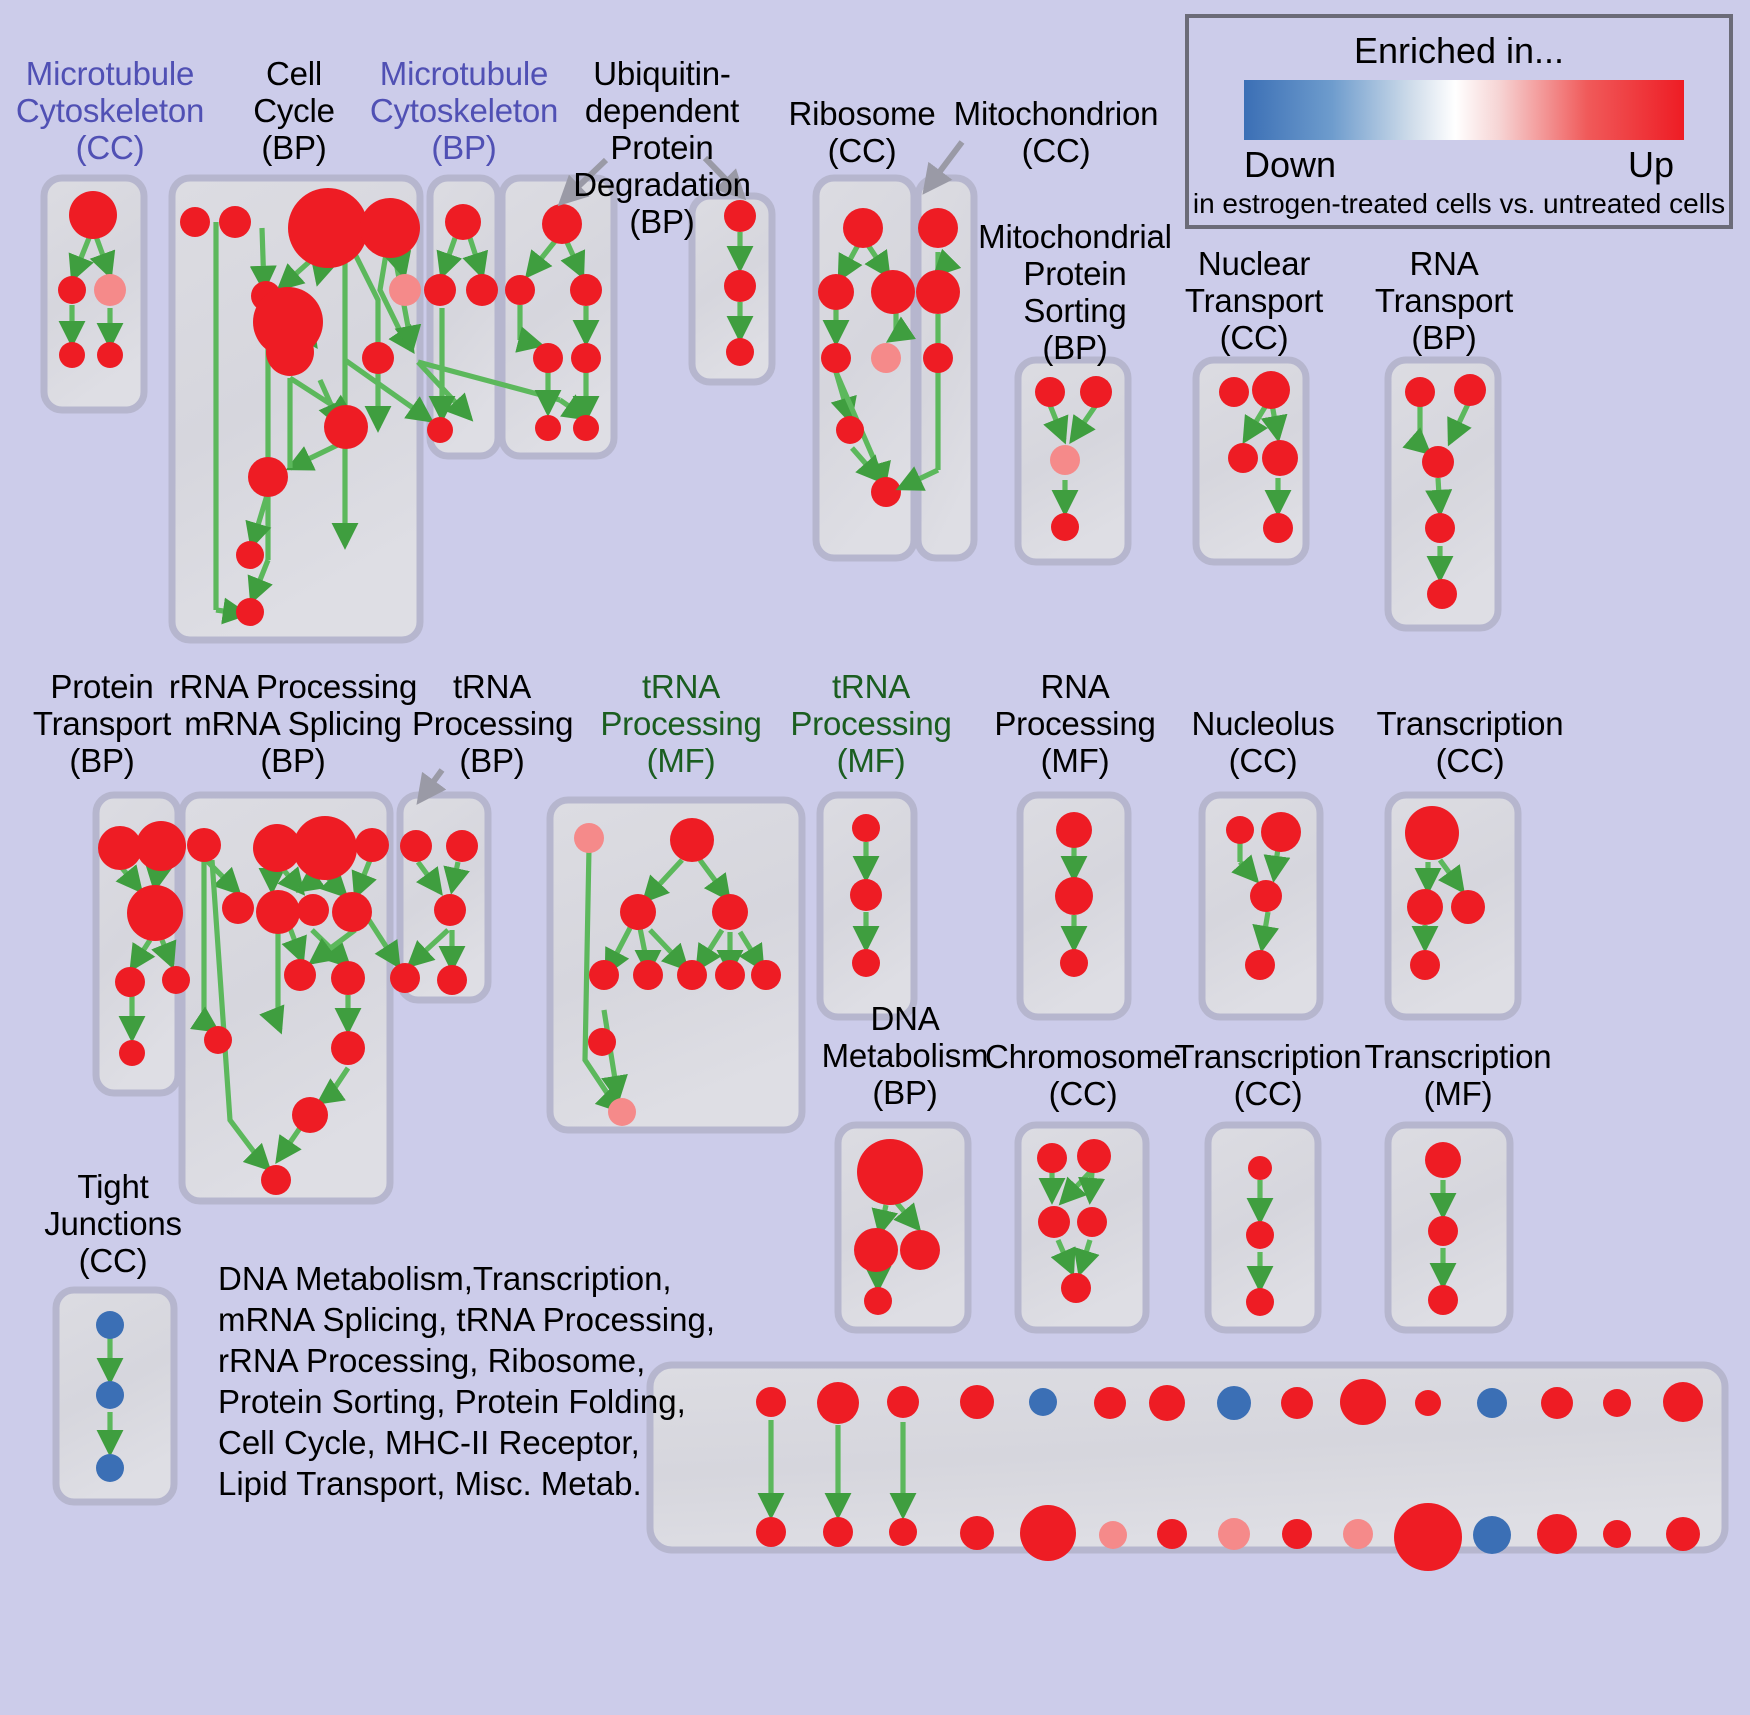  What do you see at coordinates (1075, 723) in the screenshot?
I see `module-label-rna-processing-mf: RNA Processing (MF)` at bounding box center [1075, 723].